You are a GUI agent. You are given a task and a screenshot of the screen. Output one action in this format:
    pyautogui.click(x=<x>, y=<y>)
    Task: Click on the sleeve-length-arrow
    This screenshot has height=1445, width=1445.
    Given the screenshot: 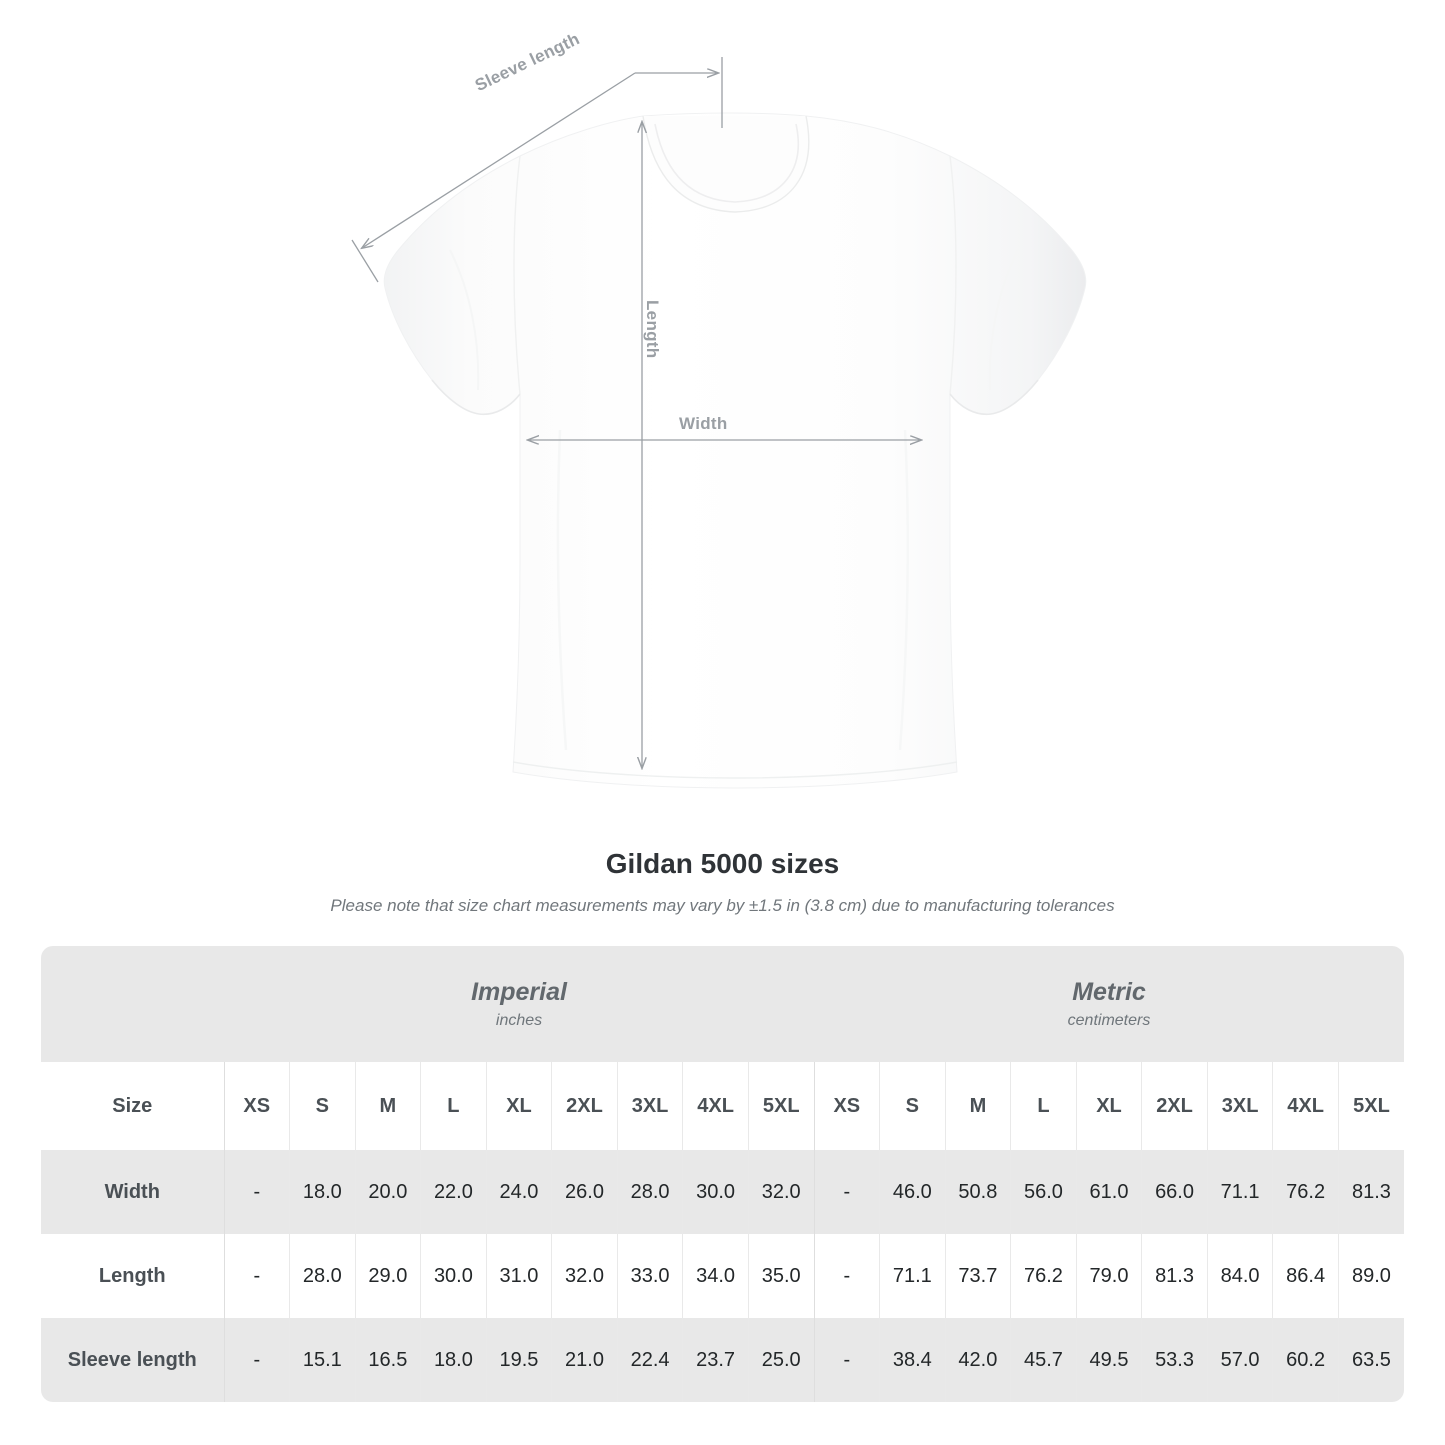 What is the action you would take?
    pyautogui.click(x=537, y=170)
    